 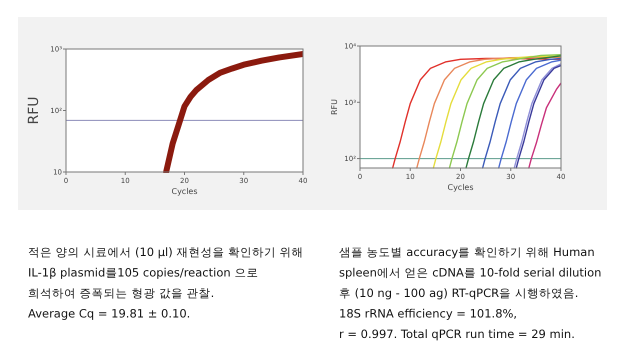 What do you see at coordinates (457, 334) in the screenshot?
I see `text: r = 0.997. Total qPCR run time = 29 min.` at bounding box center [457, 334].